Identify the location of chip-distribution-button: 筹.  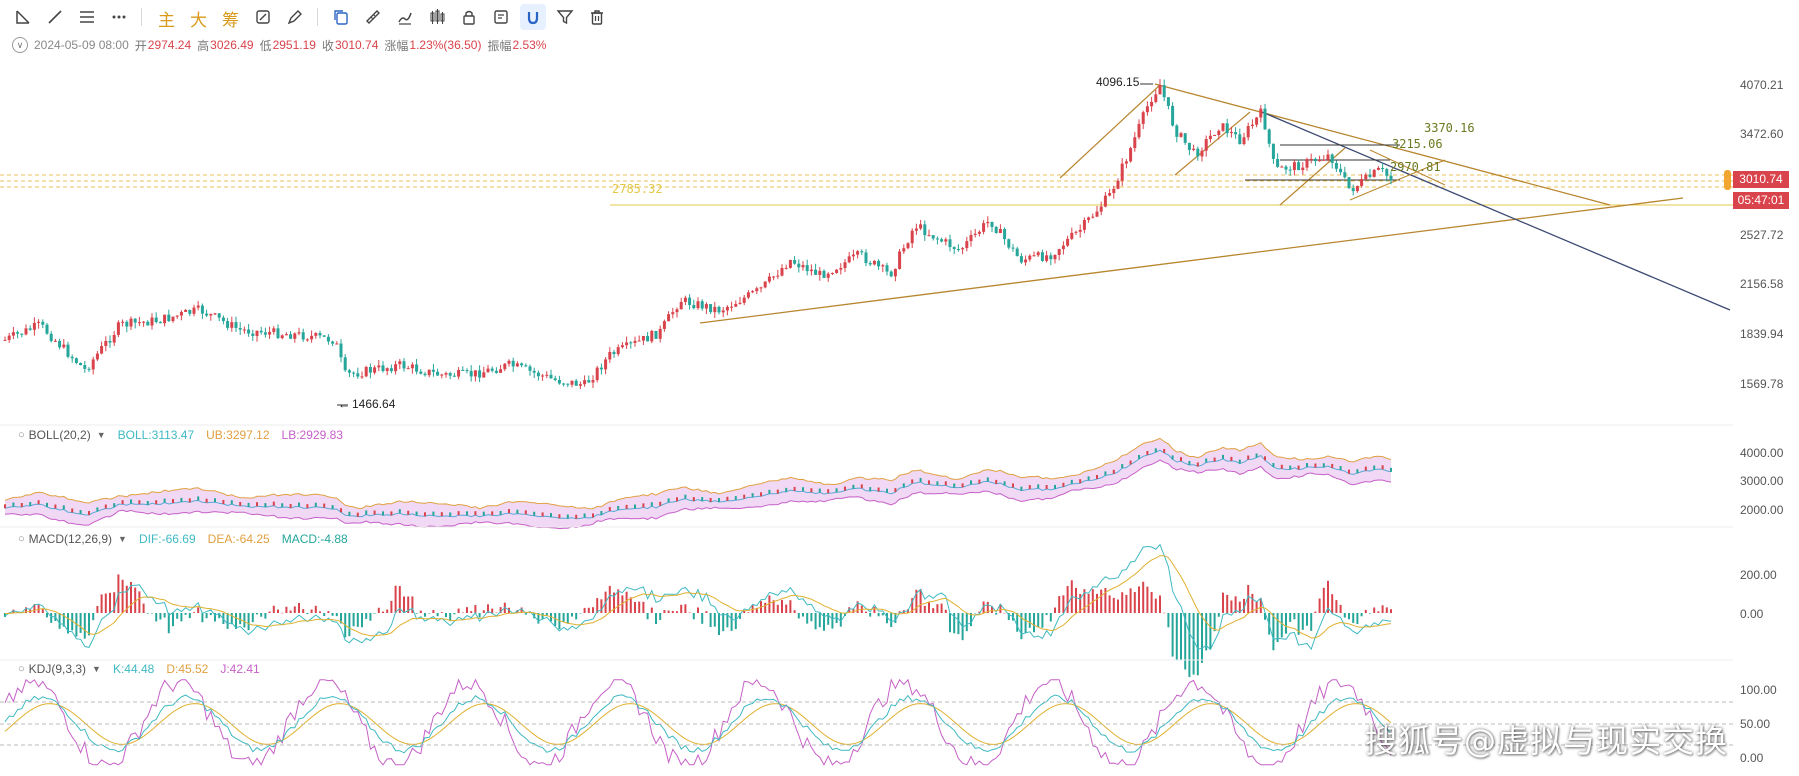
(230, 21).